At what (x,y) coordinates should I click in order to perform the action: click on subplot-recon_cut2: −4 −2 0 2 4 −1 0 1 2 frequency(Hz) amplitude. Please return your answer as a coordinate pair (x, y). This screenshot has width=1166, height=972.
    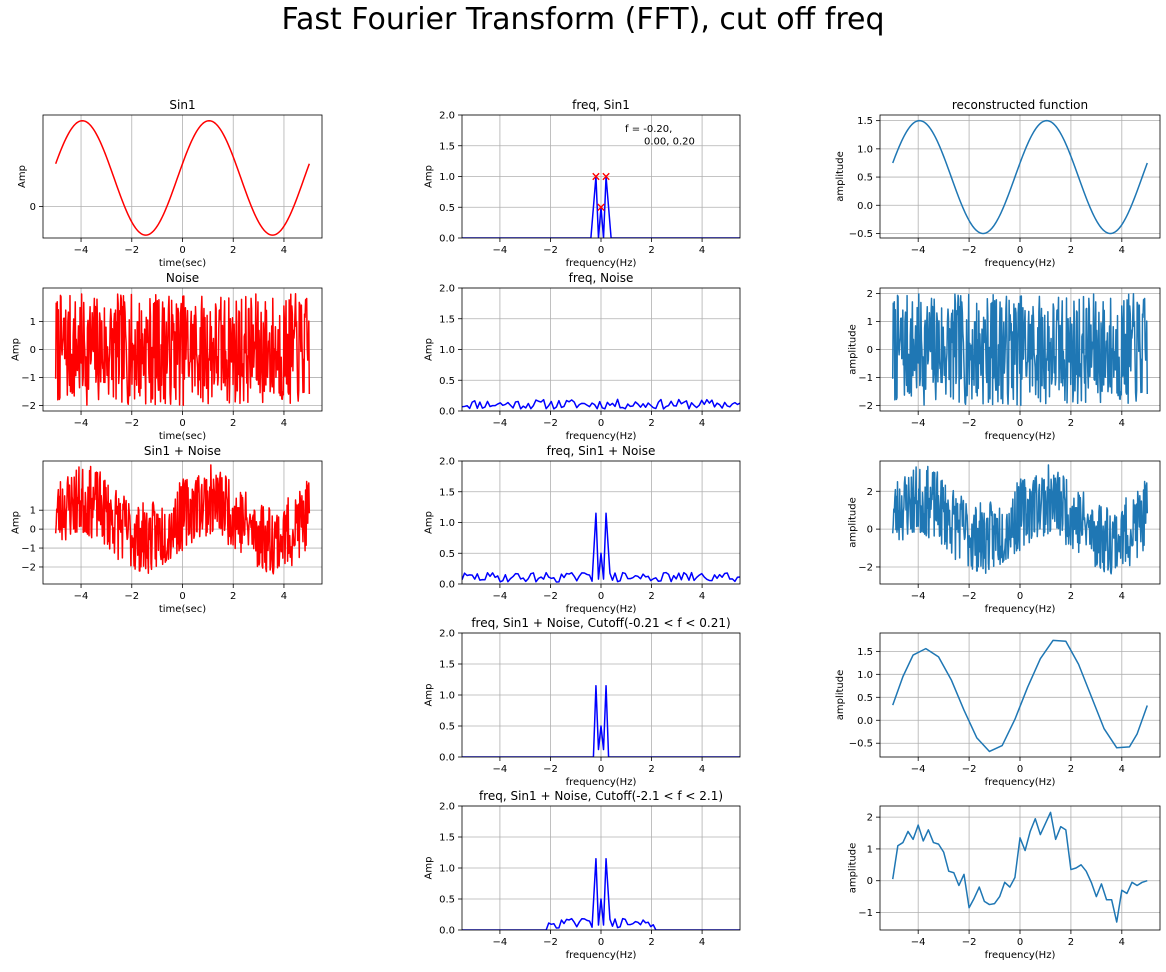
    Looking at the image, I should click on (1004, 883).